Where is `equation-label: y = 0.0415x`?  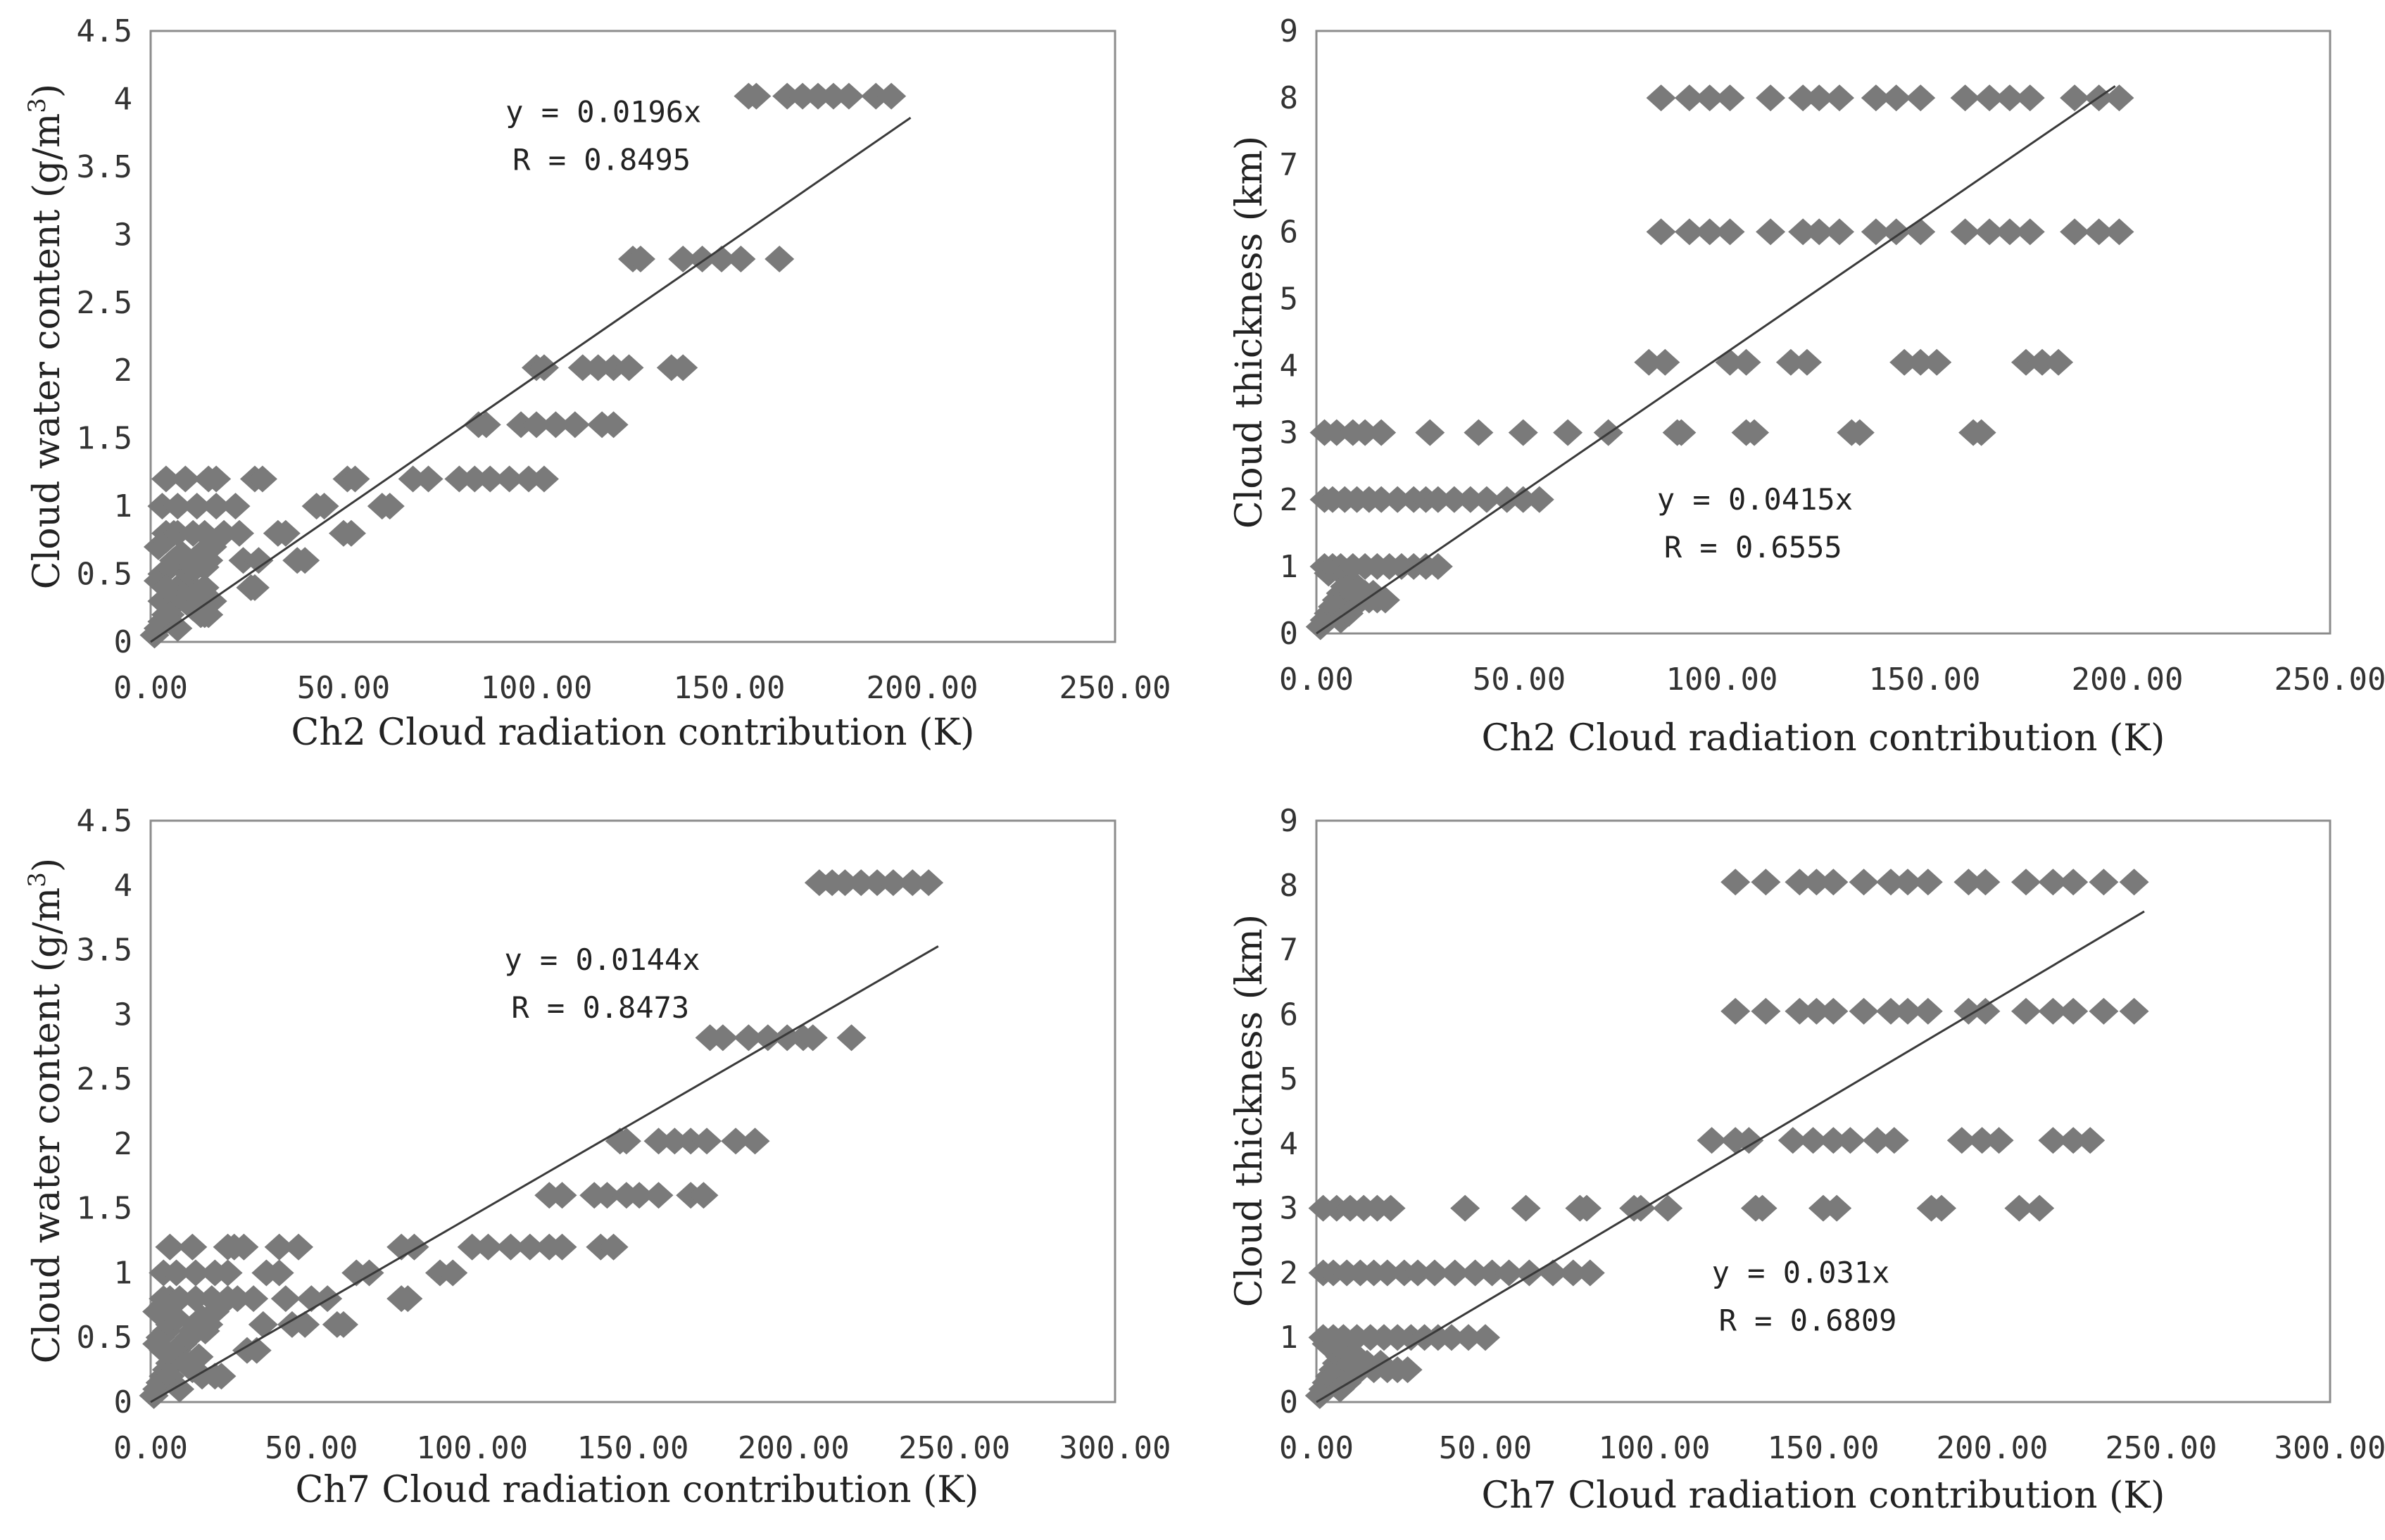
equation-label: y = 0.0415x is located at coordinates (1755, 499).